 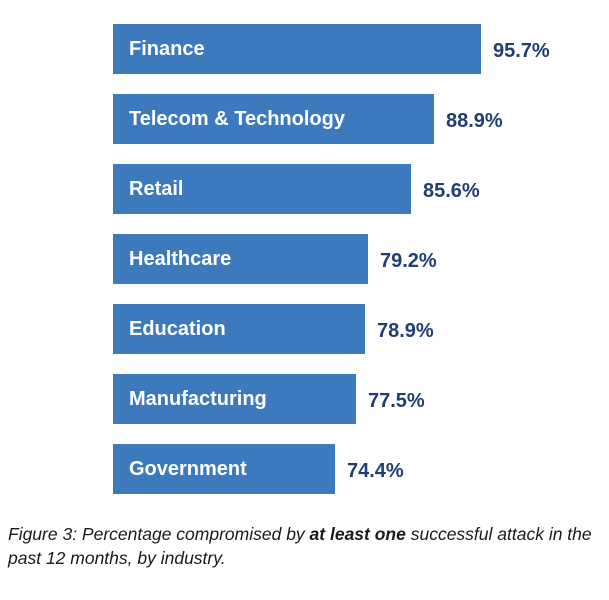 I want to click on caption-emphasis: at least one, so click(x=357, y=534).